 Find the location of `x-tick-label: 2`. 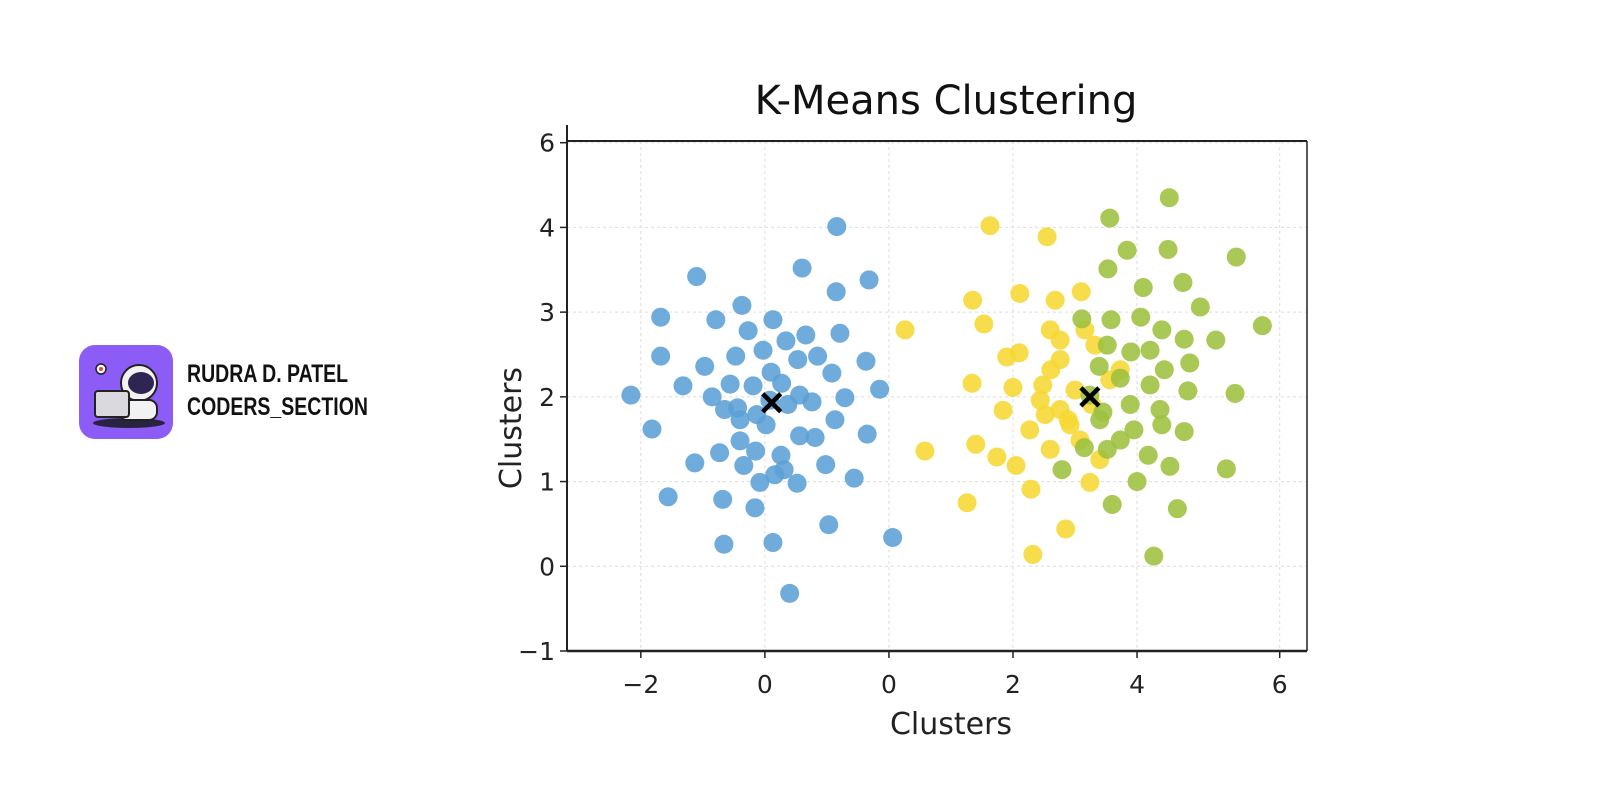

x-tick-label: 2 is located at coordinates (1013, 684).